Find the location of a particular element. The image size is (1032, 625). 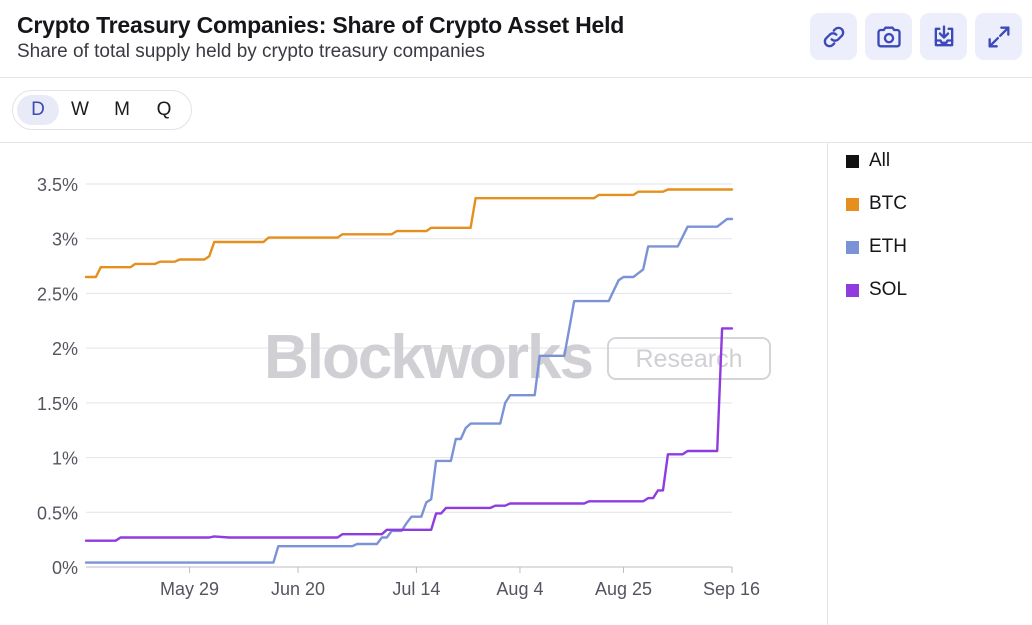

legend-label-btc: BTC is located at coordinates (888, 203).